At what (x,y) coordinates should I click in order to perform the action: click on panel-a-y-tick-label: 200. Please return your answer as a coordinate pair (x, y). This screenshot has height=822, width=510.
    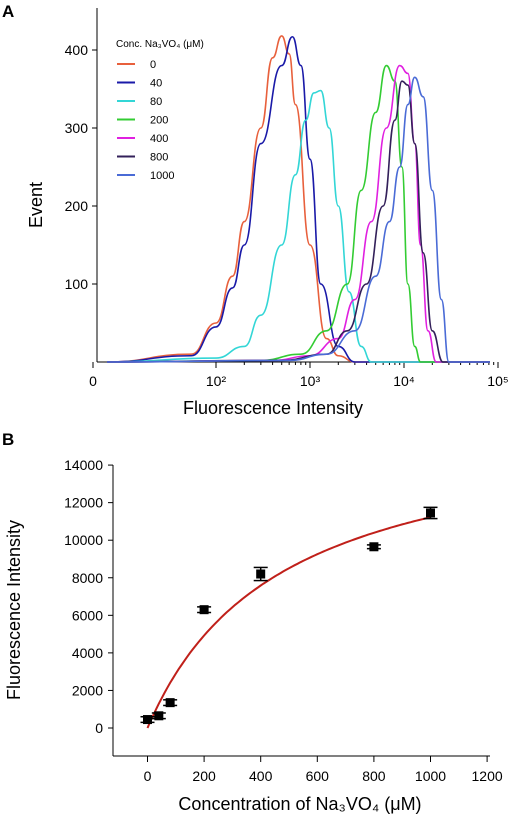
    Looking at the image, I should click on (77, 206).